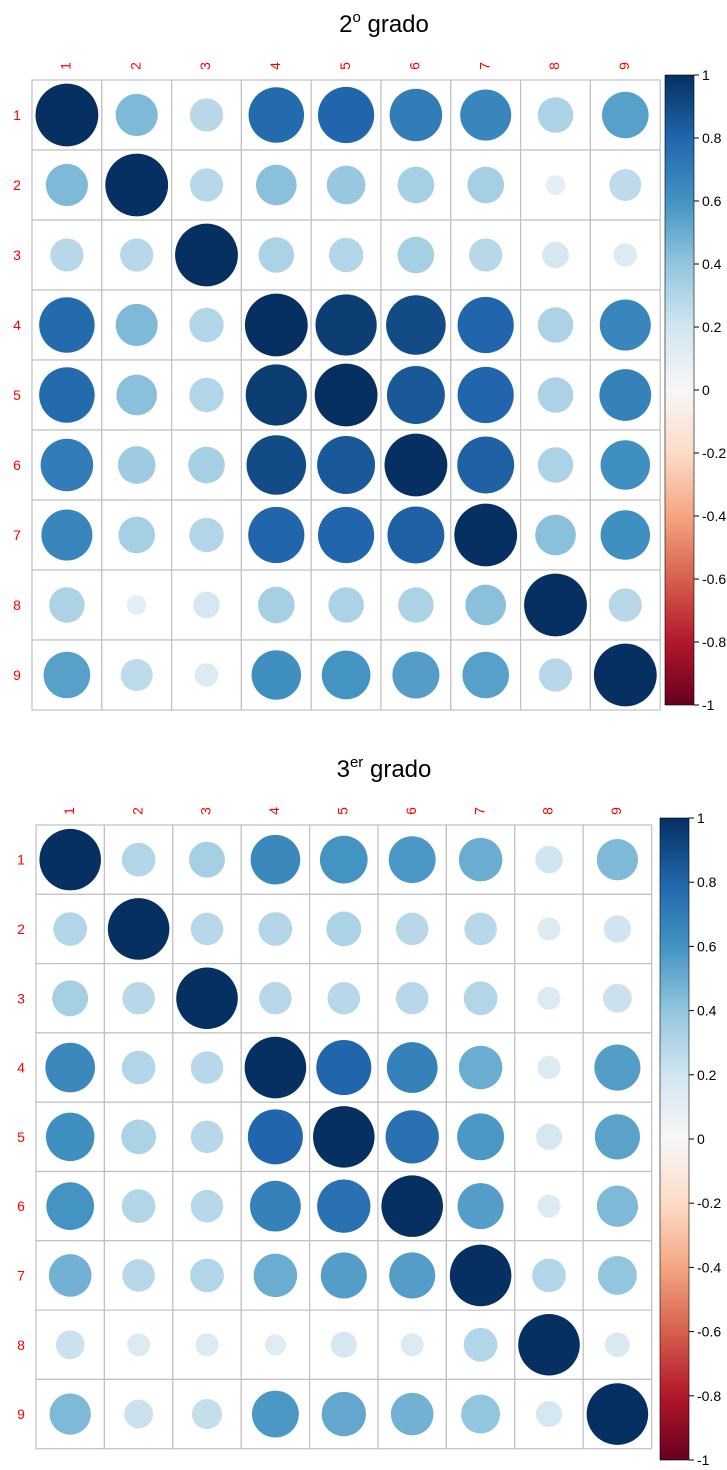  What do you see at coordinates (708, 705) in the screenshot?
I see `colorbar-tick-label: -1` at bounding box center [708, 705].